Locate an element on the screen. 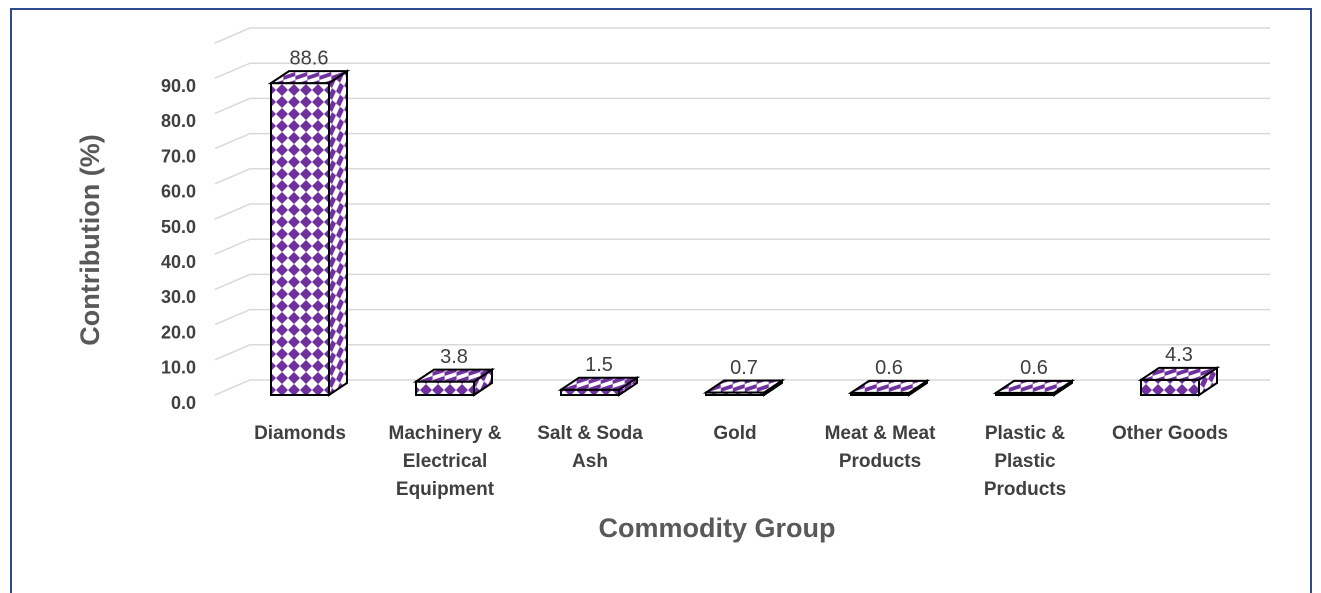 The width and height of the screenshot is (1321, 593). value-label: 3.8 is located at coordinates (454, 357).